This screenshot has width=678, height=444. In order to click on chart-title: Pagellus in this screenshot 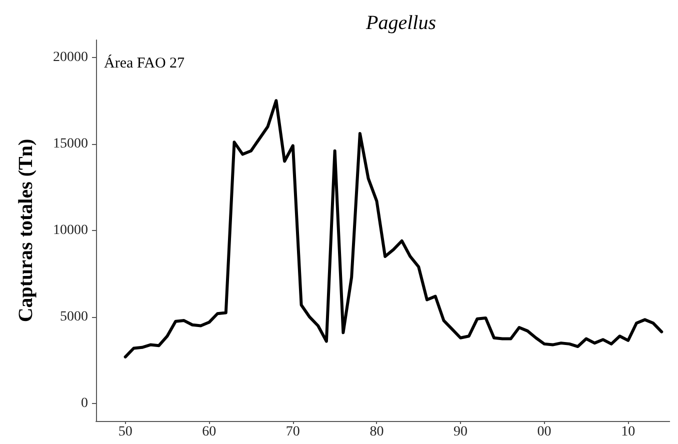, I will do `click(400, 23)`.